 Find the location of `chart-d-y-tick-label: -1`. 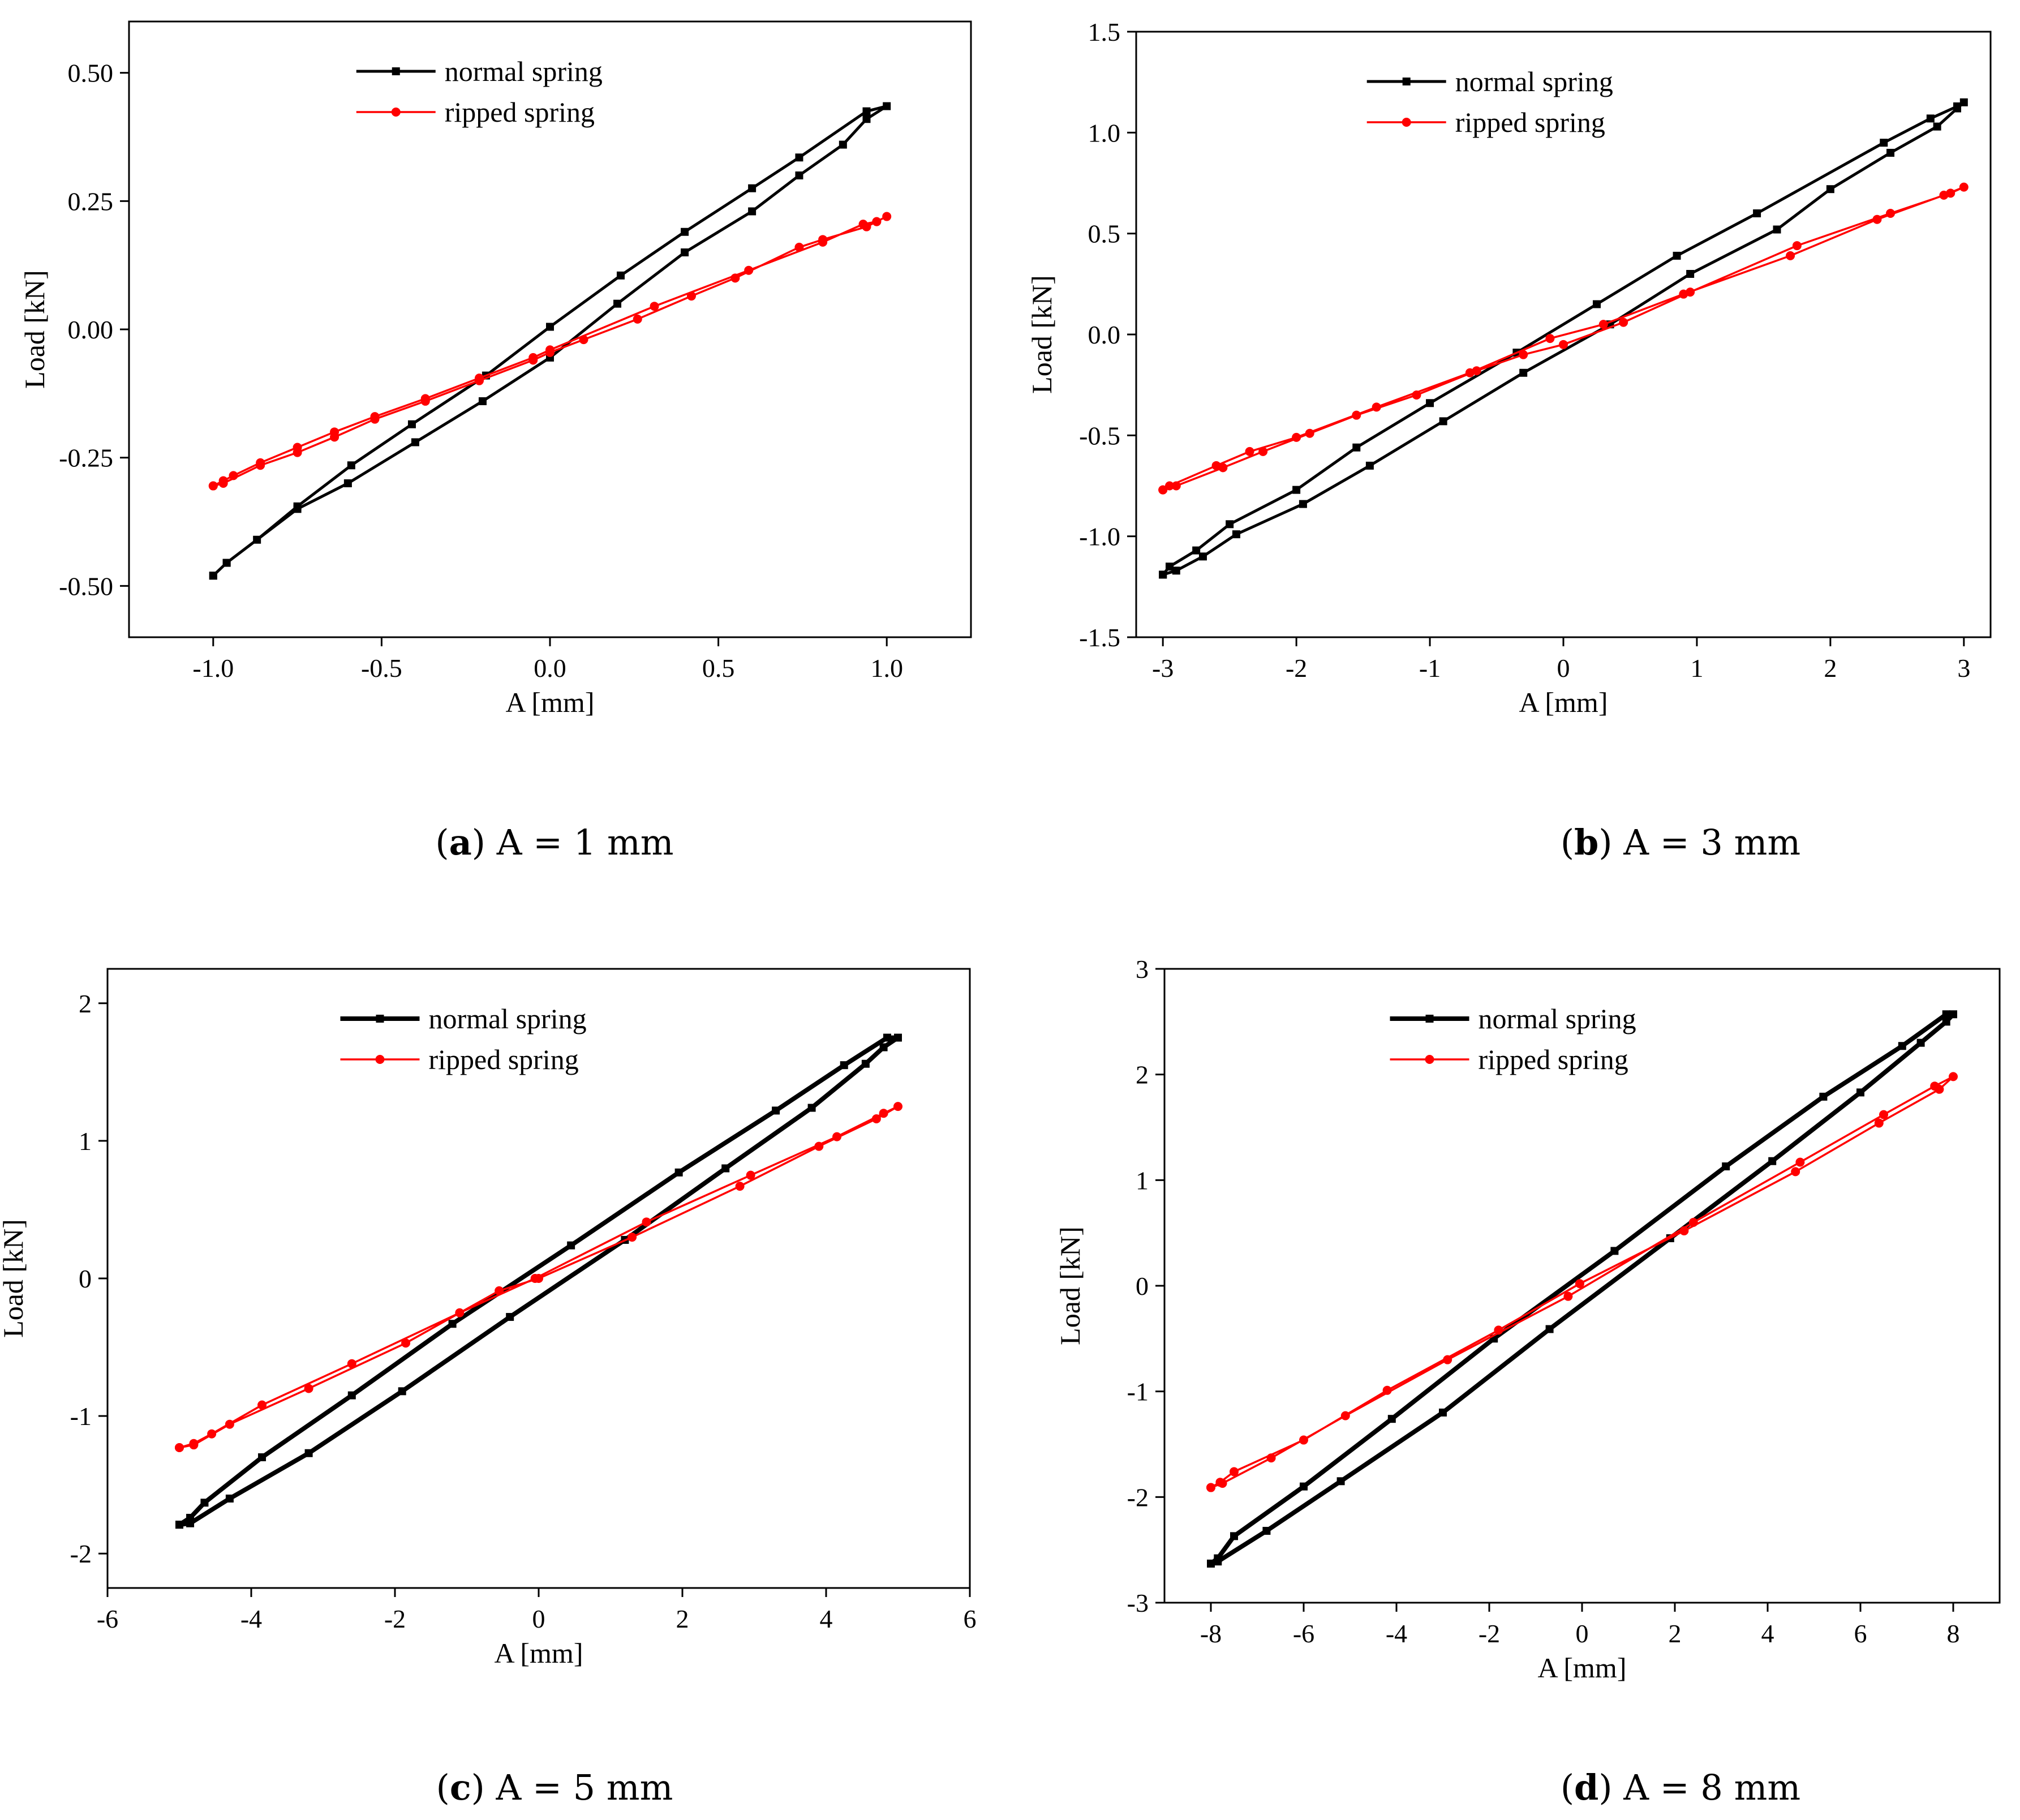

chart-d-y-tick-label: -1 is located at coordinates (1138, 1391).